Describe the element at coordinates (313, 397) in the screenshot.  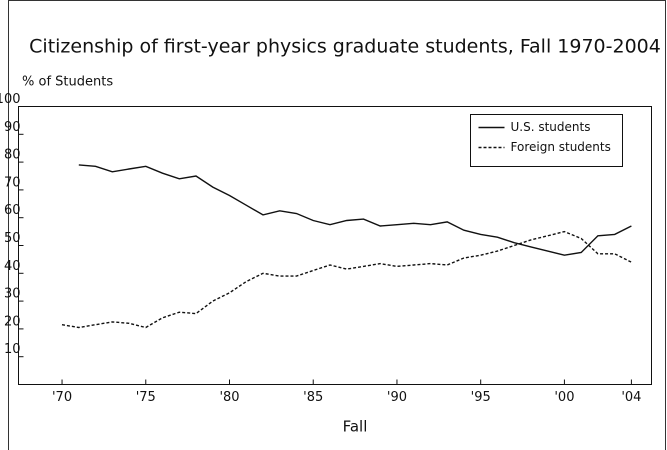
I see `x-tick-label: '85` at that location.